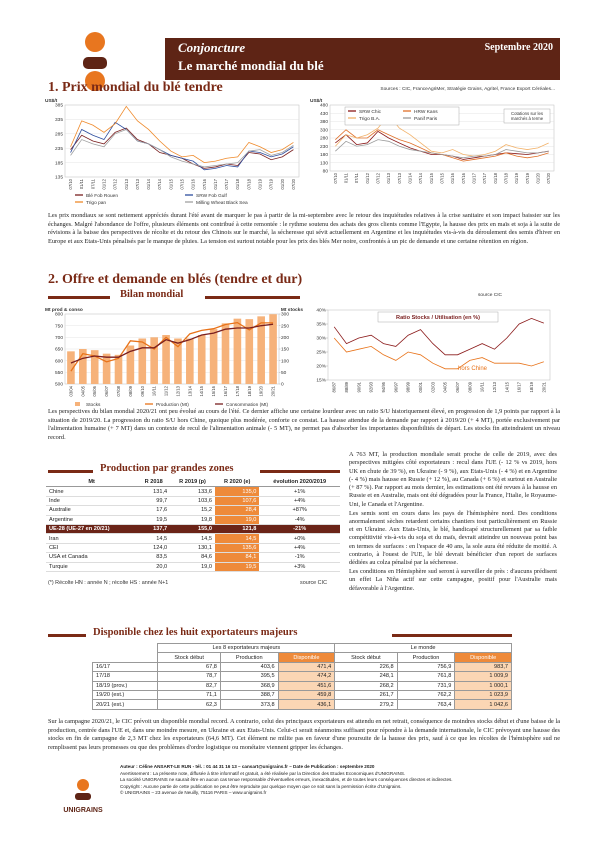 Image resolution: width=595 pixels, height=842 pixels. What do you see at coordinates (93, 405) in the screenshot?
I see `legend-label: Stocks` at bounding box center [93, 405].